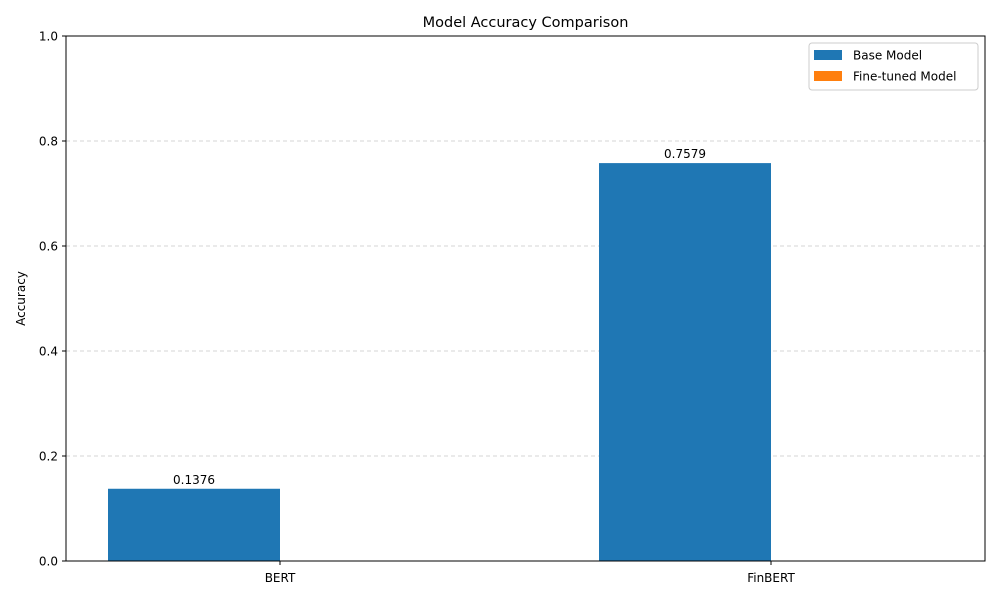 The height and width of the screenshot is (604, 1000). I want to click on legend-label: Fine-tuned Model, so click(904, 77).